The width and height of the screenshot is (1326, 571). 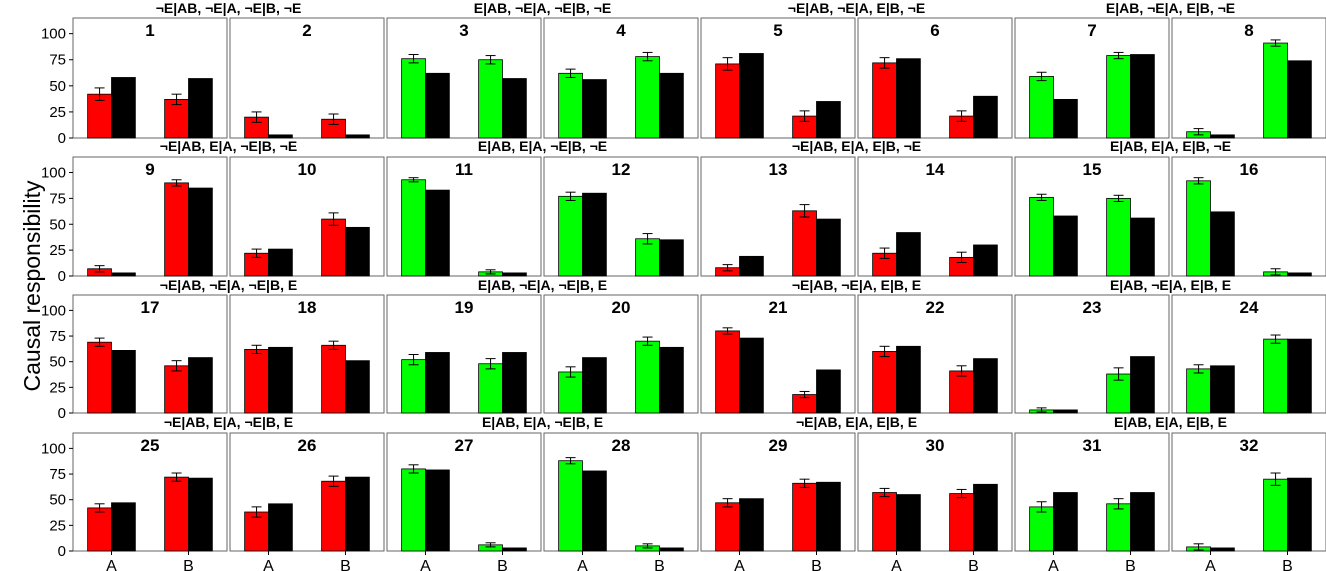 I want to click on facet-panel: 15, so click(x=1092, y=216).